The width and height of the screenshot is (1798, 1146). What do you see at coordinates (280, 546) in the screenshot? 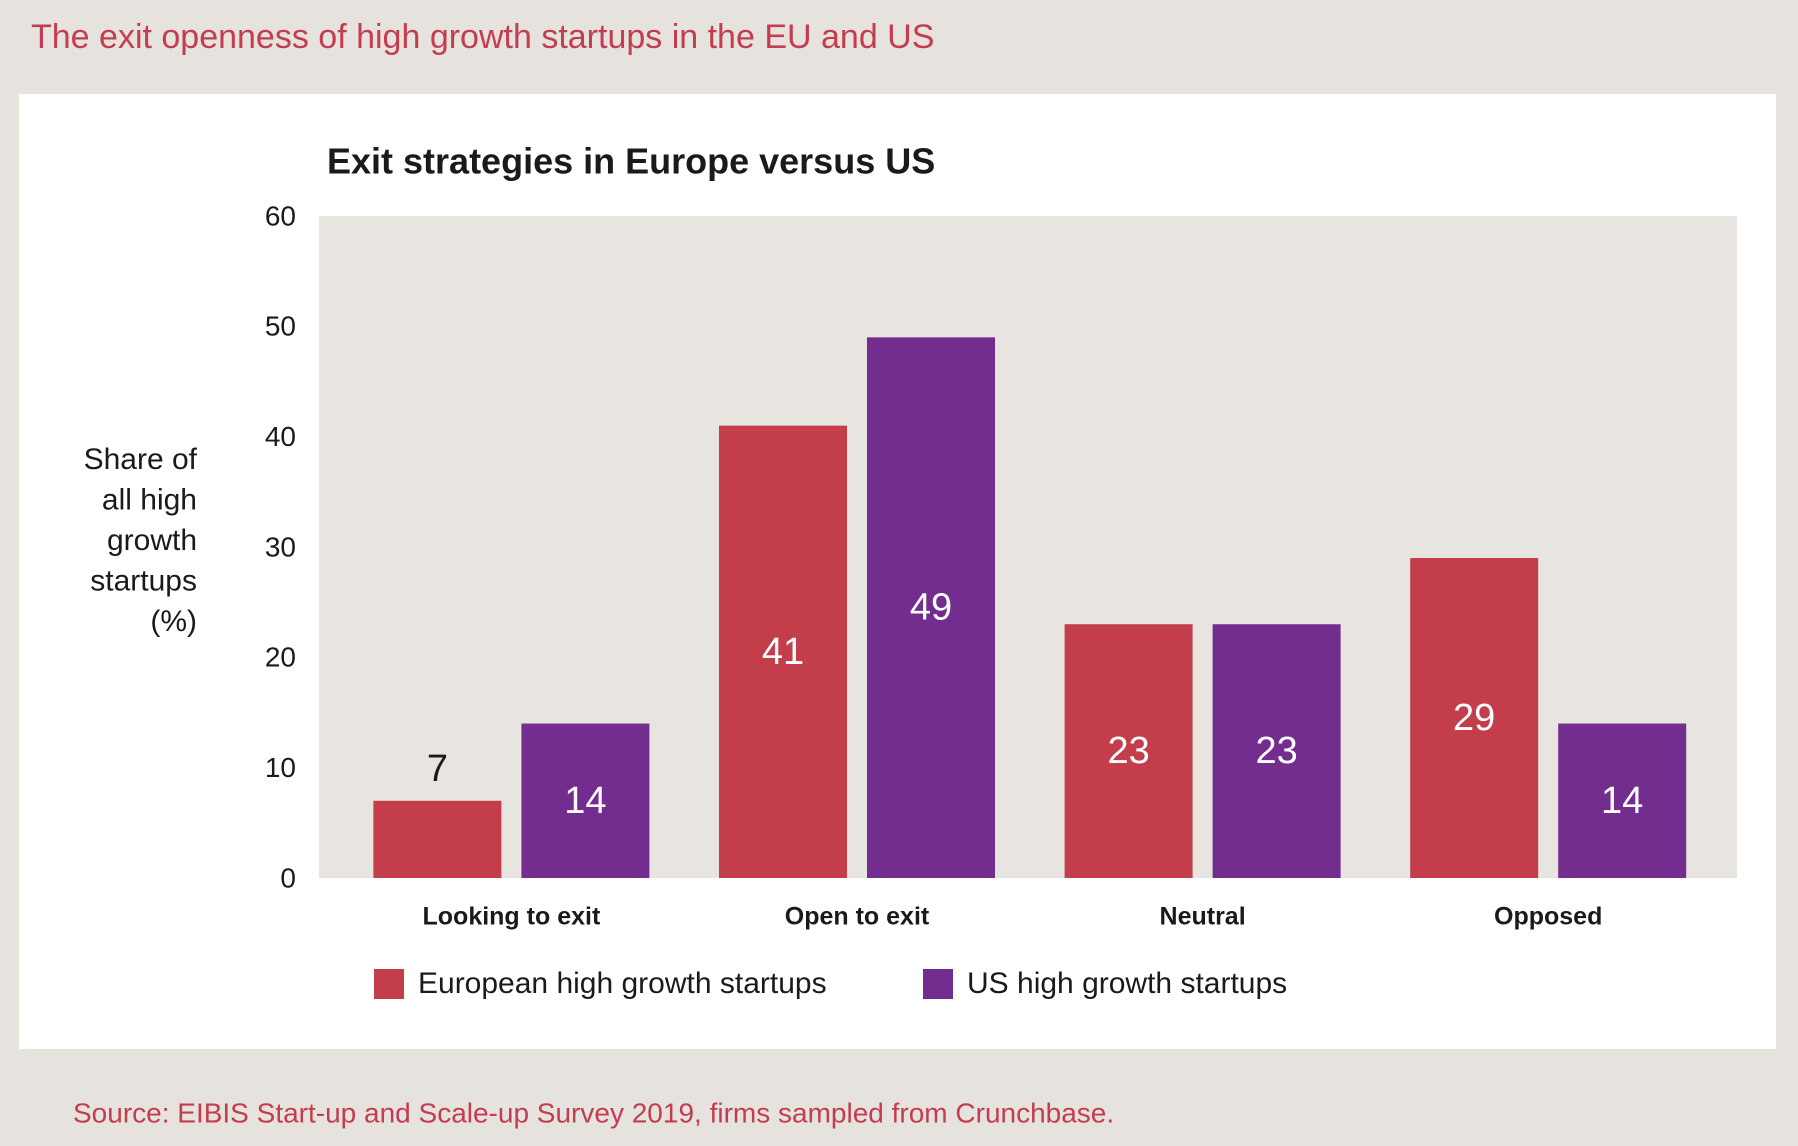
I see `y-tick-label: 30` at bounding box center [280, 546].